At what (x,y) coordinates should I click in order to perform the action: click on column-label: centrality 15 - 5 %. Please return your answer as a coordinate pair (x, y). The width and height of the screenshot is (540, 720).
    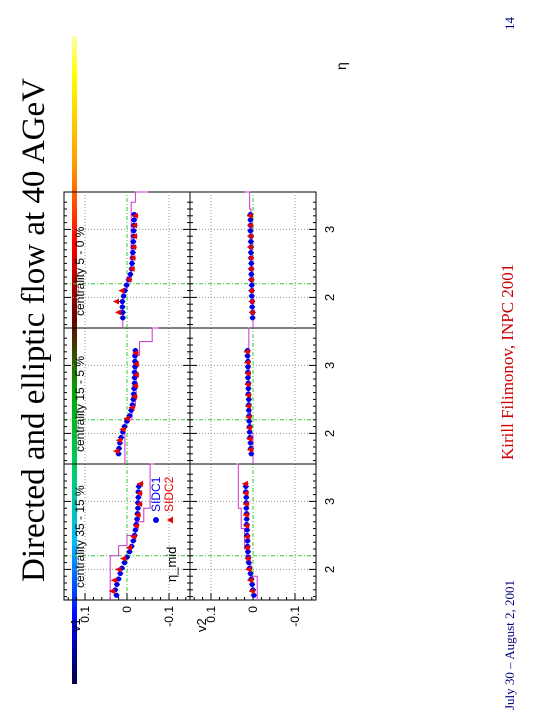
    Looking at the image, I should click on (80, 404).